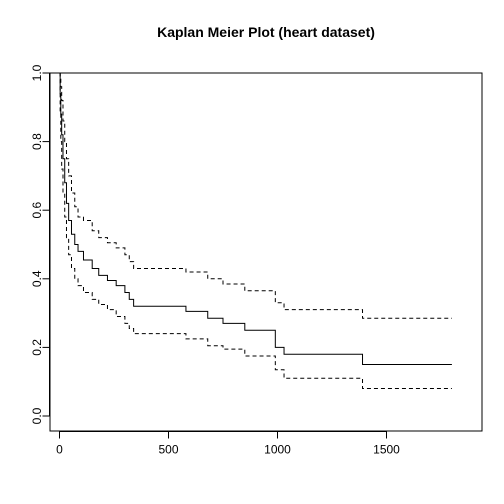 This screenshot has width=504, height=504. What do you see at coordinates (37, 210) in the screenshot?
I see `y-tick-label: 0.6` at bounding box center [37, 210].